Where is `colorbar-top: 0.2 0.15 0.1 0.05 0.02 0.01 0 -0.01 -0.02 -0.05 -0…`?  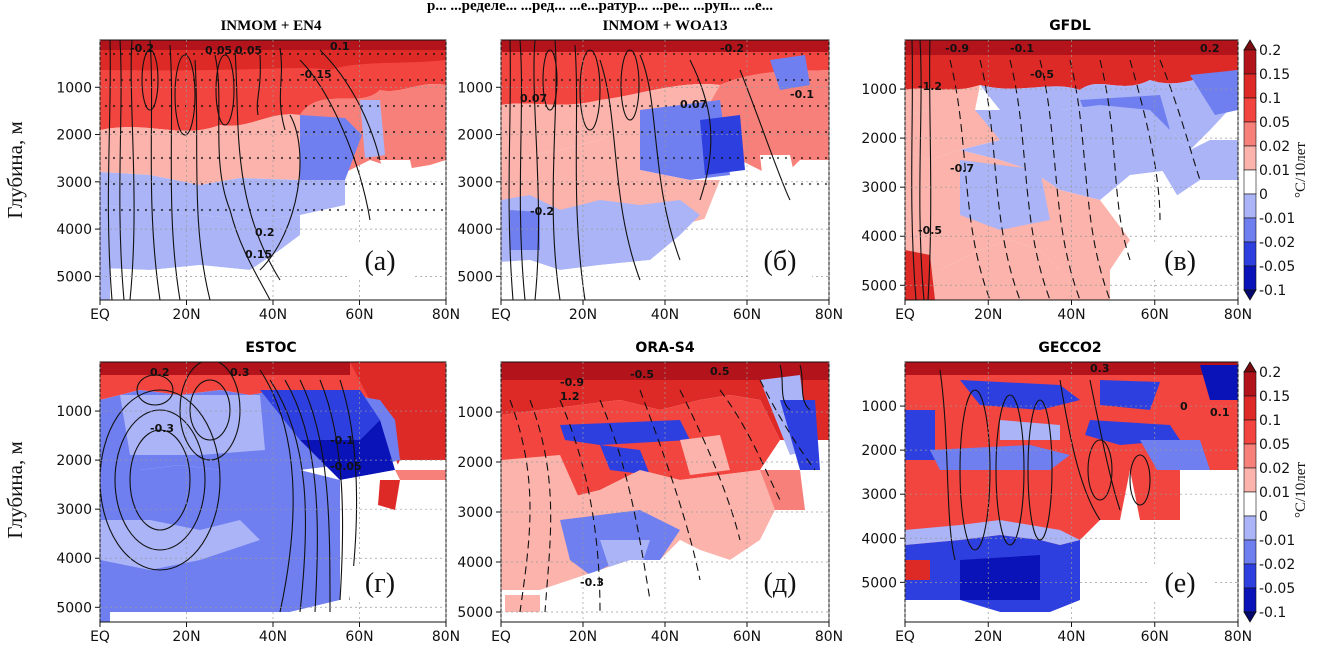
colorbar-top: 0.2 0.15 0.1 0.05 0.02 0.01 0 -0.01 -0.02 -0.05 -0… is located at coordinates (1269, 170).